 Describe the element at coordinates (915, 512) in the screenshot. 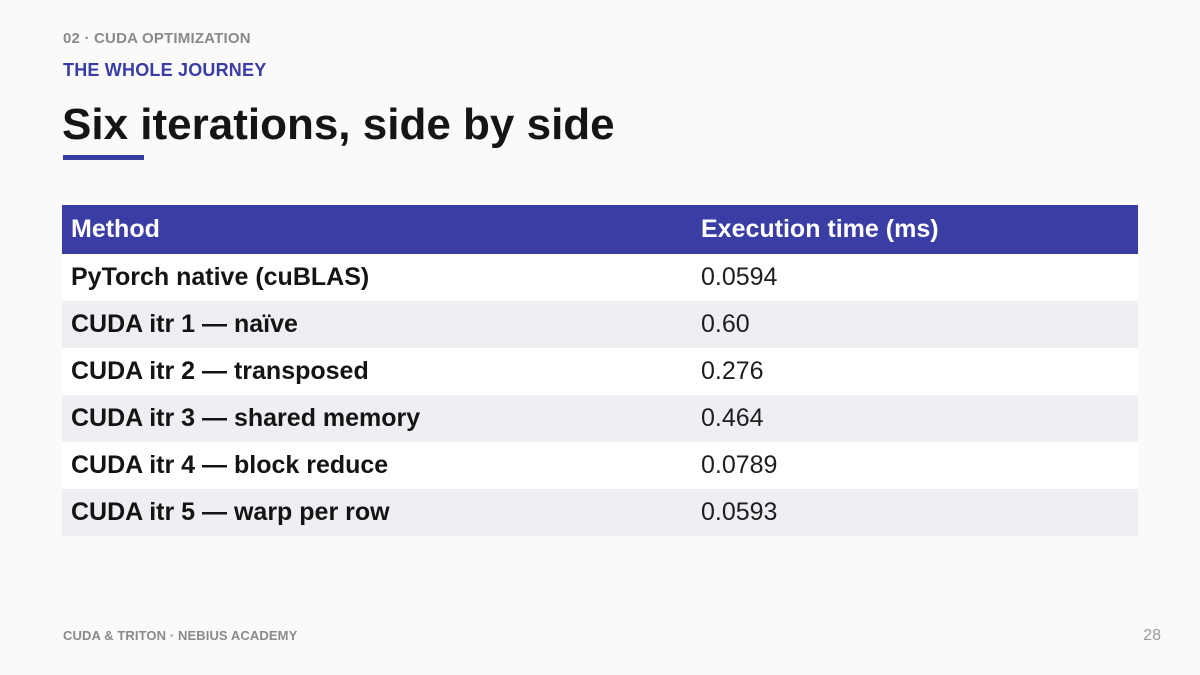

I see `execution-time-cell: 0.0593` at that location.